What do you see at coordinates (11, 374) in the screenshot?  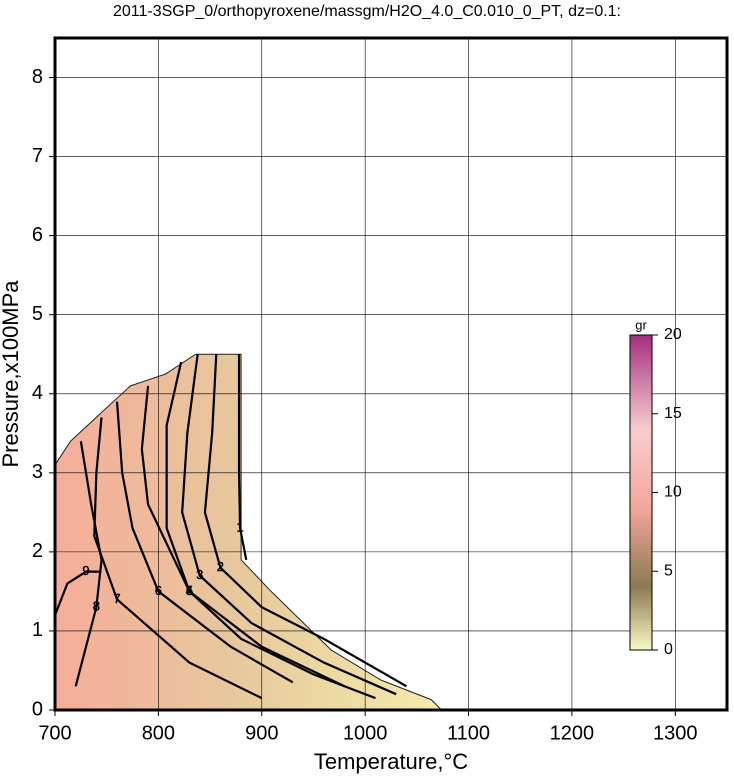 I see `y-axis-label: Pressure,x100MPa` at bounding box center [11, 374].